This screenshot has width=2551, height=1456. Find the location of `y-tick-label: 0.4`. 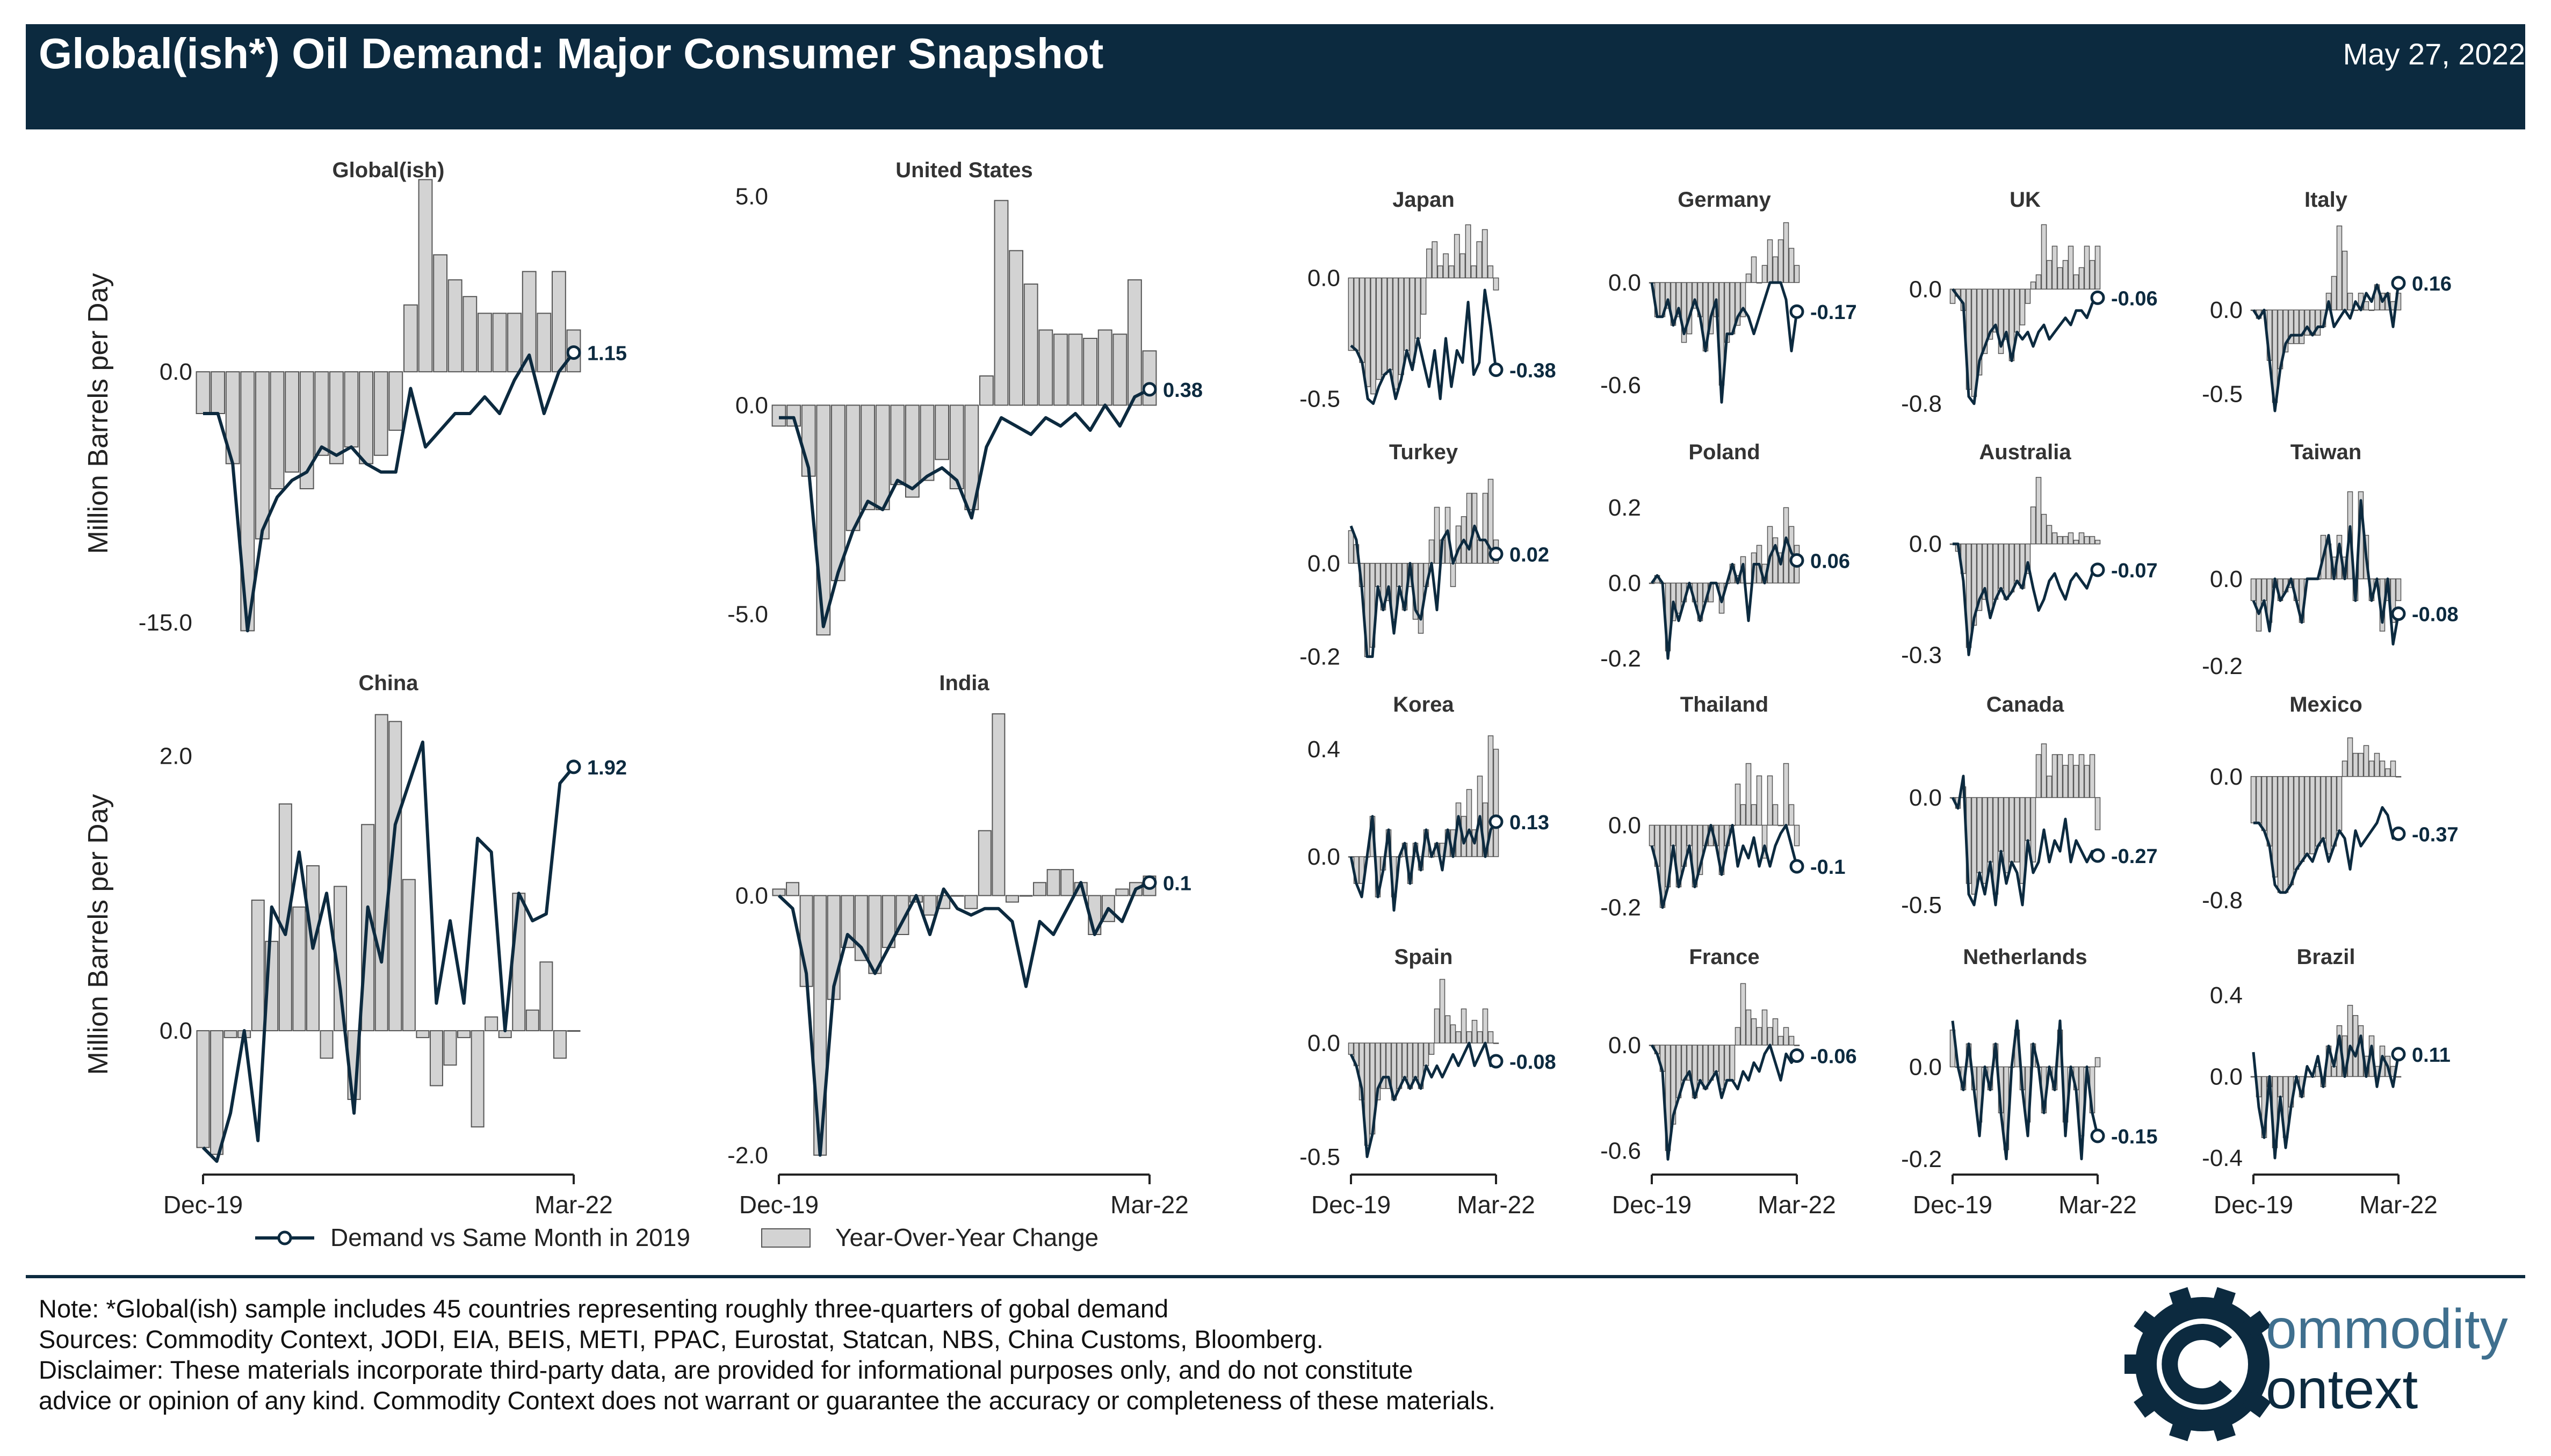

y-tick-label: 0.4 is located at coordinates (2226, 995).